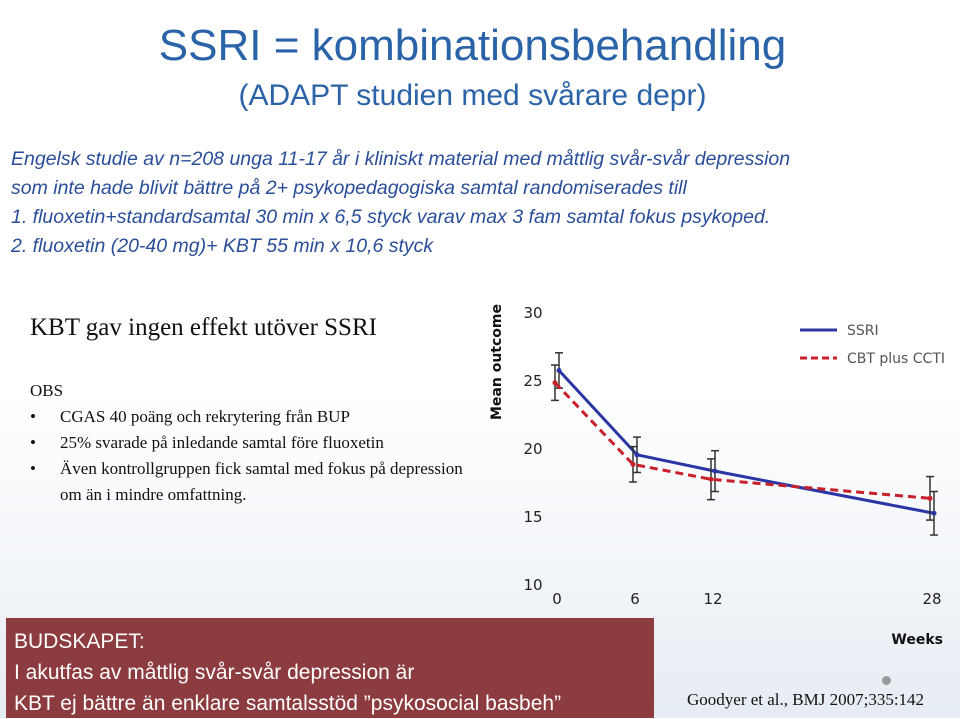 This screenshot has width=960, height=719. I want to click on slide-subtitle: (ADAPT studien med svårare depr), so click(472, 95).